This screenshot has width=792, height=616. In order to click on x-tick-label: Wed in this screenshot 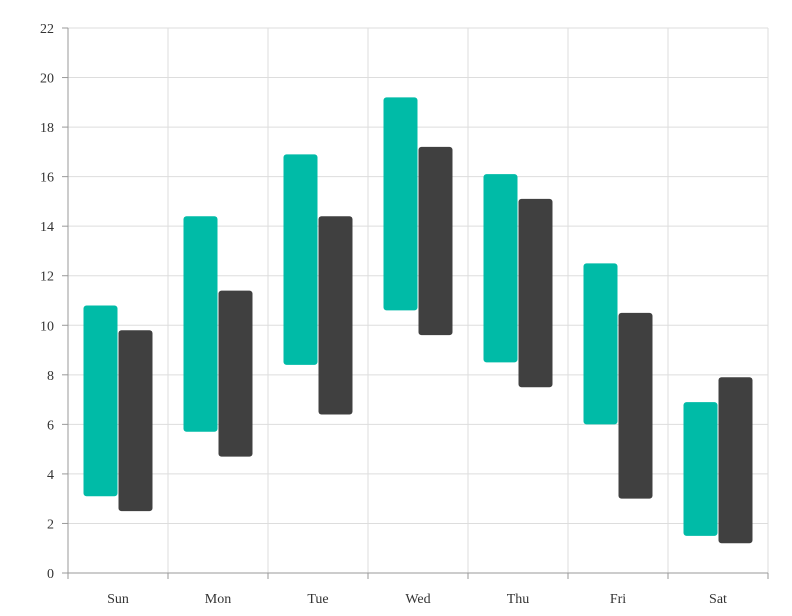, I will do `click(417, 599)`.